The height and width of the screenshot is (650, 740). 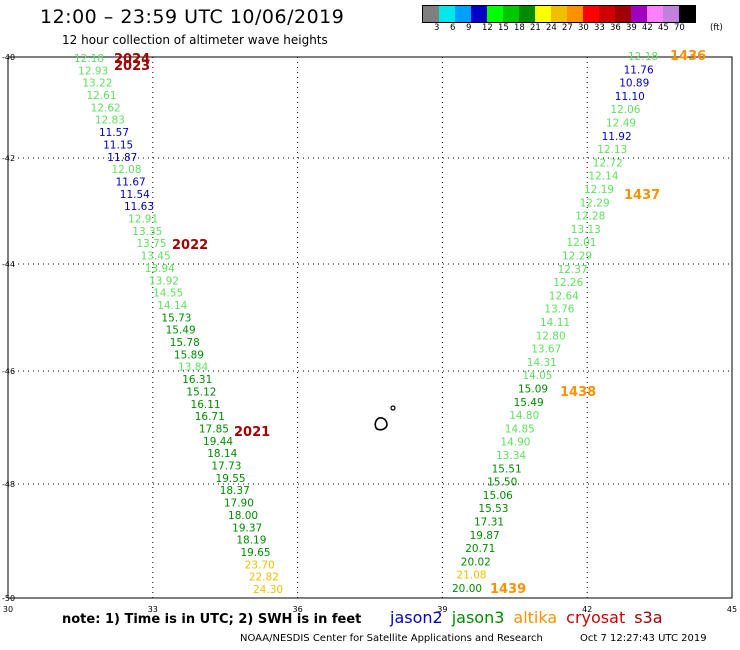 What do you see at coordinates (489, 523) in the screenshot?
I see `wave-height-value: 17.31` at bounding box center [489, 523].